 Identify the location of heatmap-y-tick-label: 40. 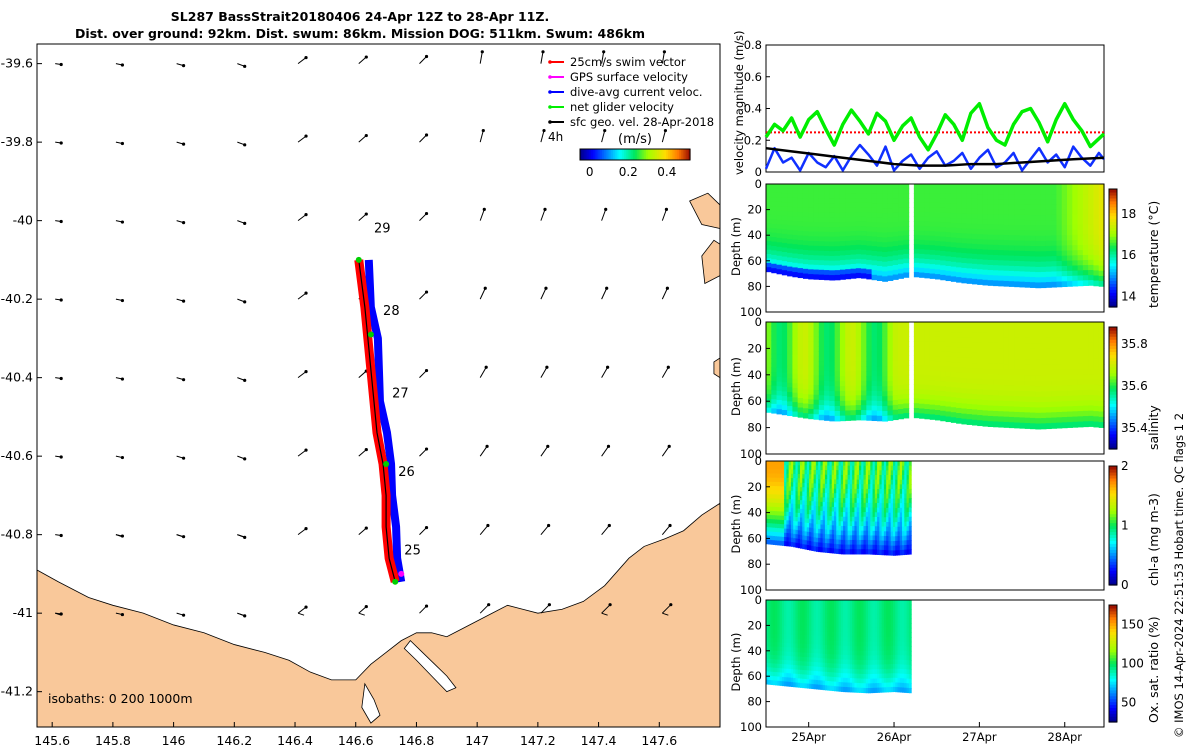
(754, 513).